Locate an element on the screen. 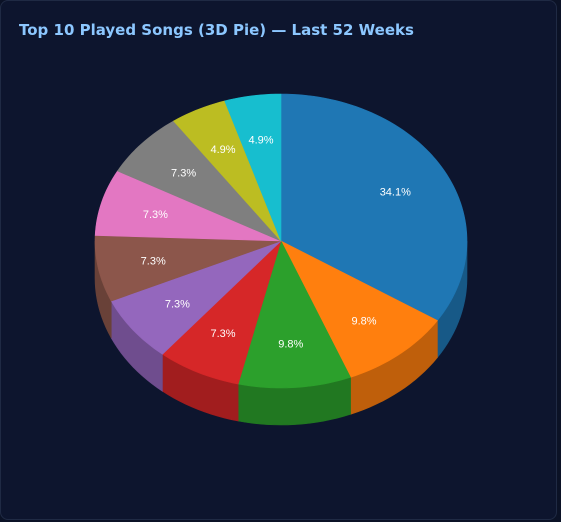  slice-label-4: 7.3% is located at coordinates (222, 334).